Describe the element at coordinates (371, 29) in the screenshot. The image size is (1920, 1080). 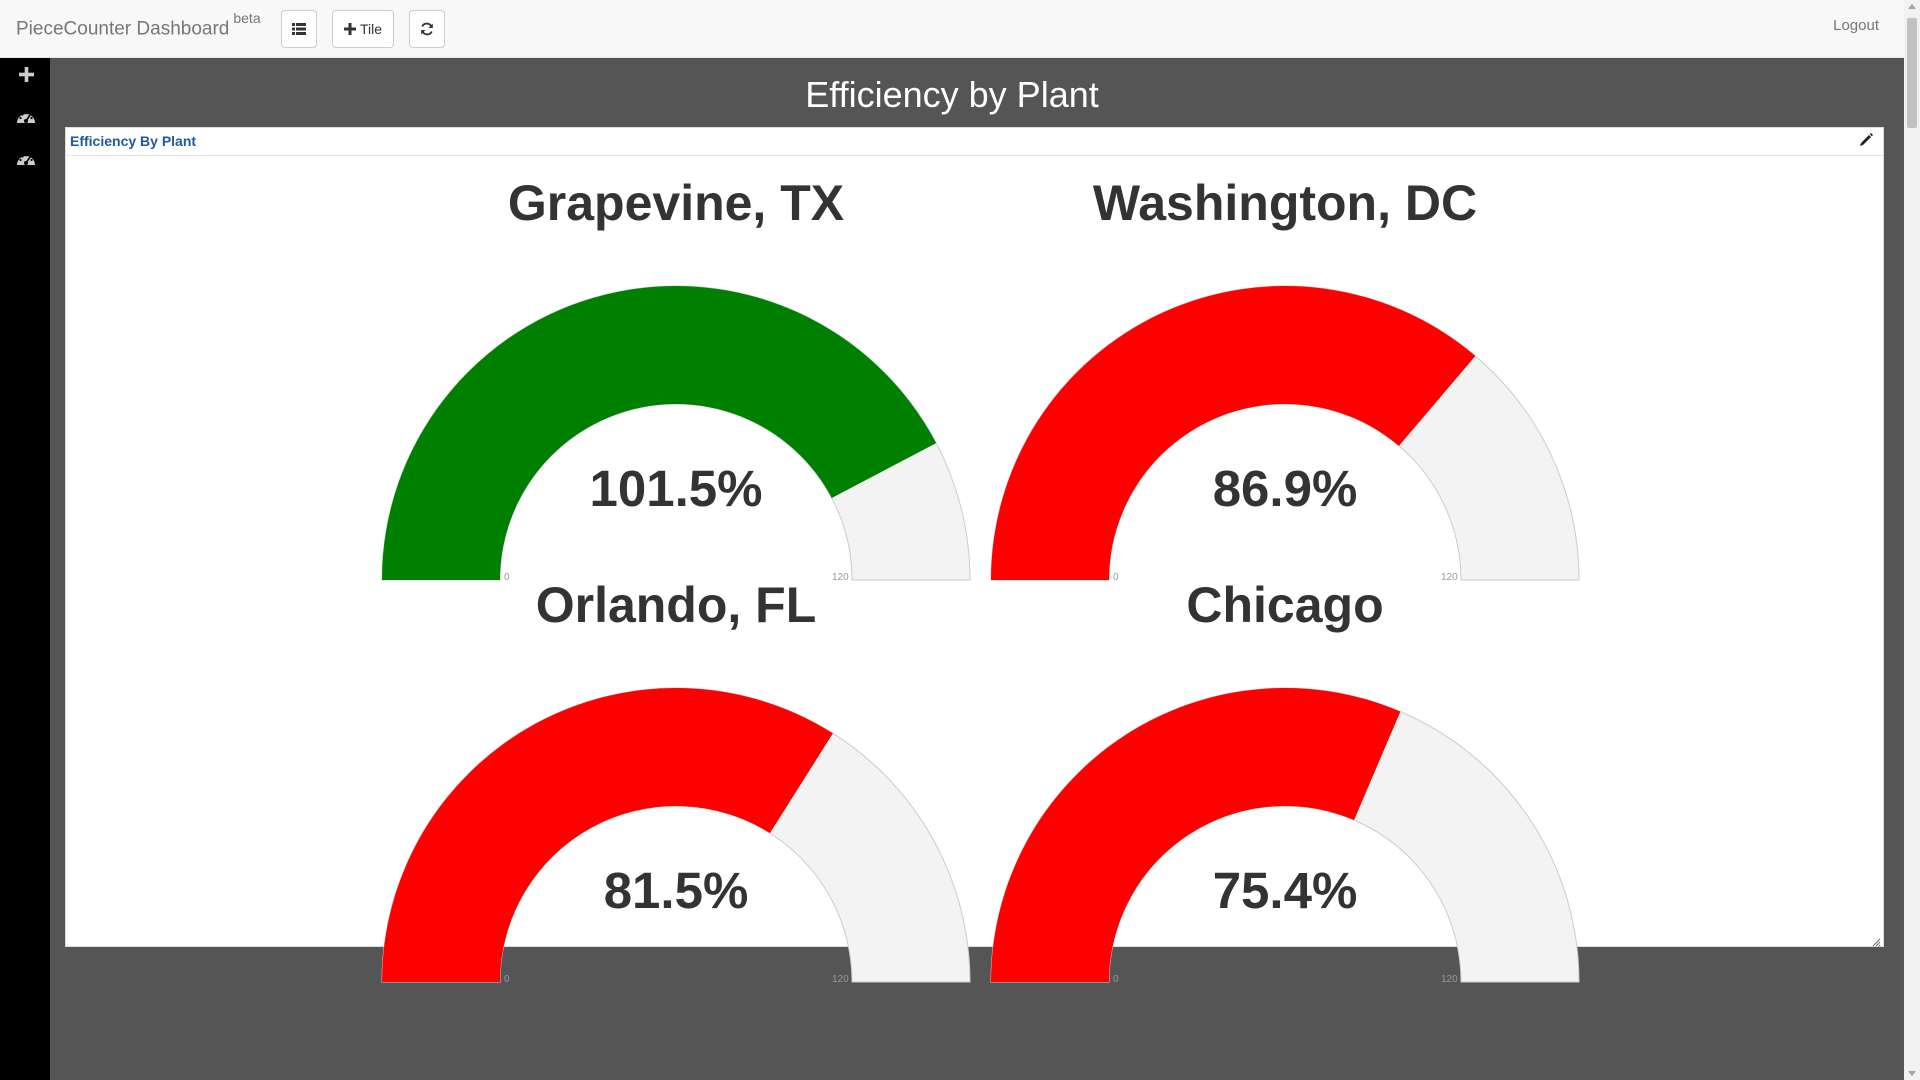
I see `add-tile-label: Tile` at that location.